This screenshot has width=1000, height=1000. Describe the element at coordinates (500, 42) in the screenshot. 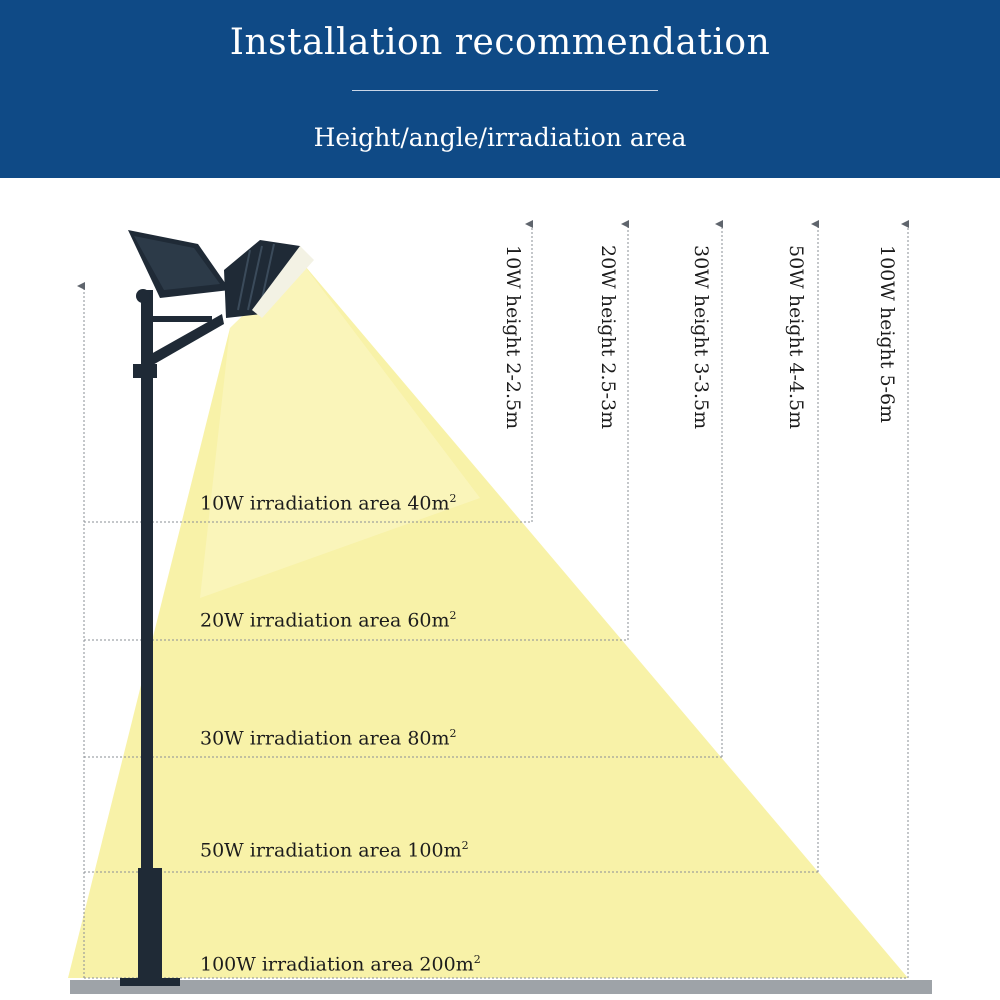

I see `page-title: Installation recommendation` at that location.